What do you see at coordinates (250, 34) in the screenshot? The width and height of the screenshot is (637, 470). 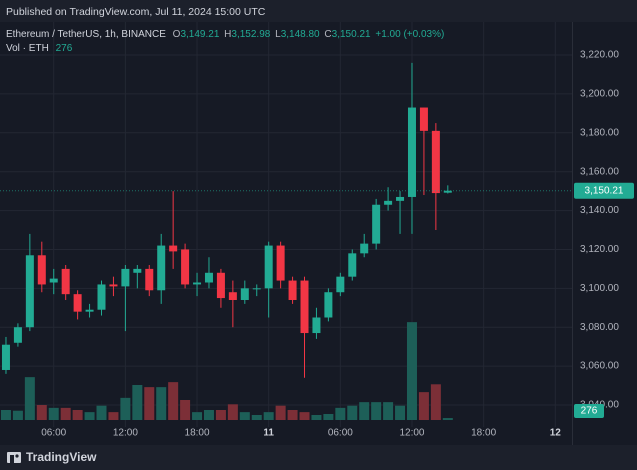 I see `legend-h-value: 3,152.98` at bounding box center [250, 34].